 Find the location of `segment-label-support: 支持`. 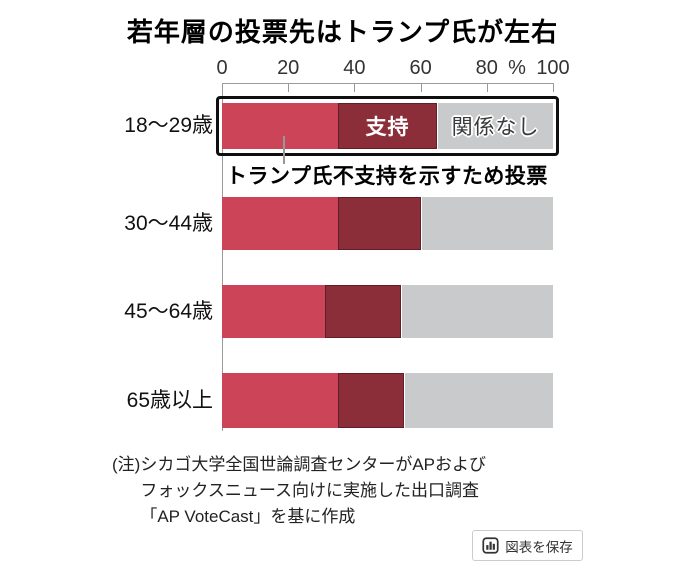

segment-label-support: 支持 is located at coordinates (387, 127).